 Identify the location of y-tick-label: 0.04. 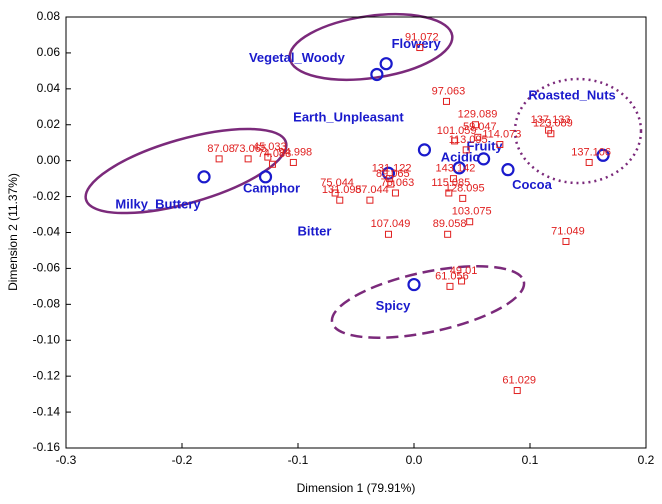
(49, 88).